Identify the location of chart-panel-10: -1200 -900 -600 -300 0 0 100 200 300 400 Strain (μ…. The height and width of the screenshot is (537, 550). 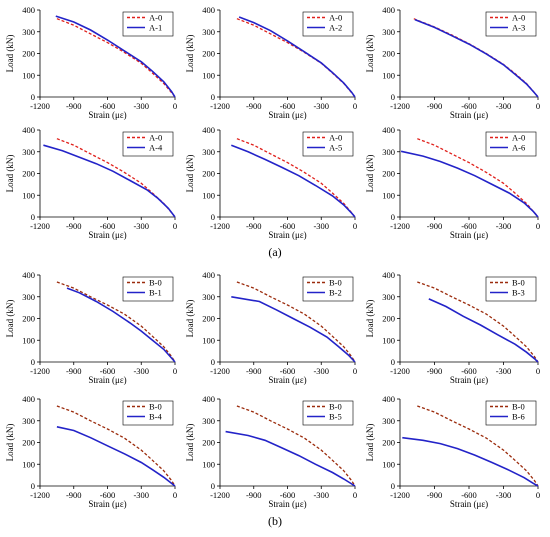
(91, 451).